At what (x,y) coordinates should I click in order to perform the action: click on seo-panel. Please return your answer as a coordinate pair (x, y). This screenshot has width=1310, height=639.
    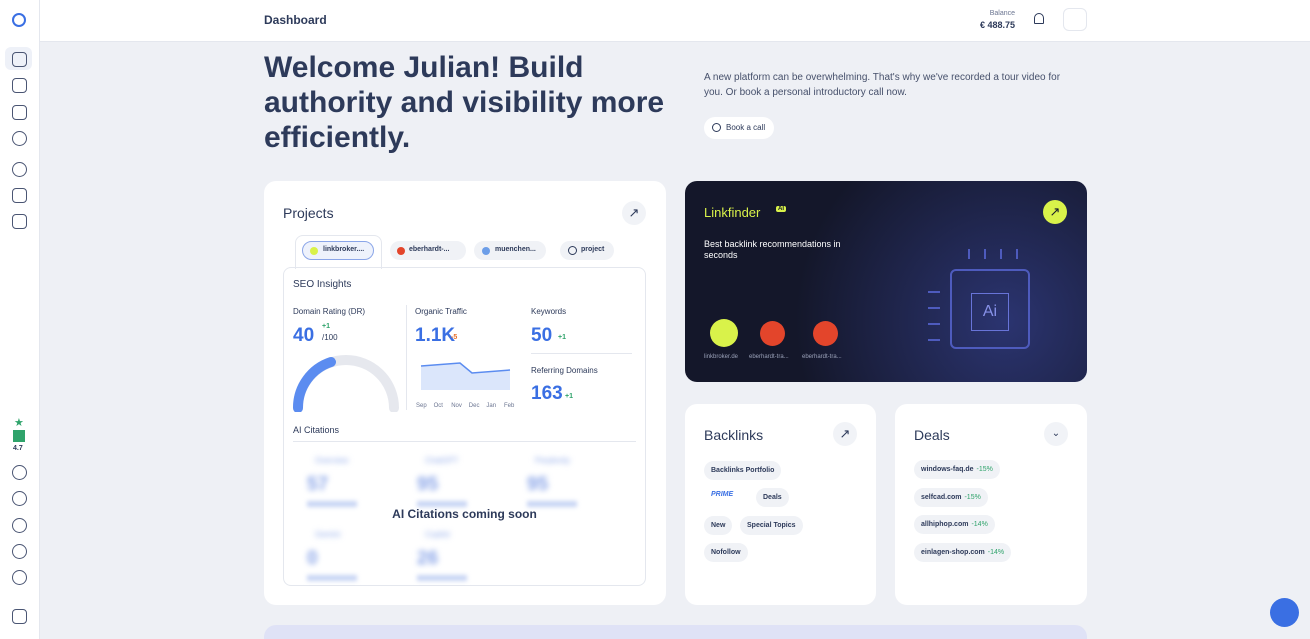
    Looking at the image, I should click on (464, 426).